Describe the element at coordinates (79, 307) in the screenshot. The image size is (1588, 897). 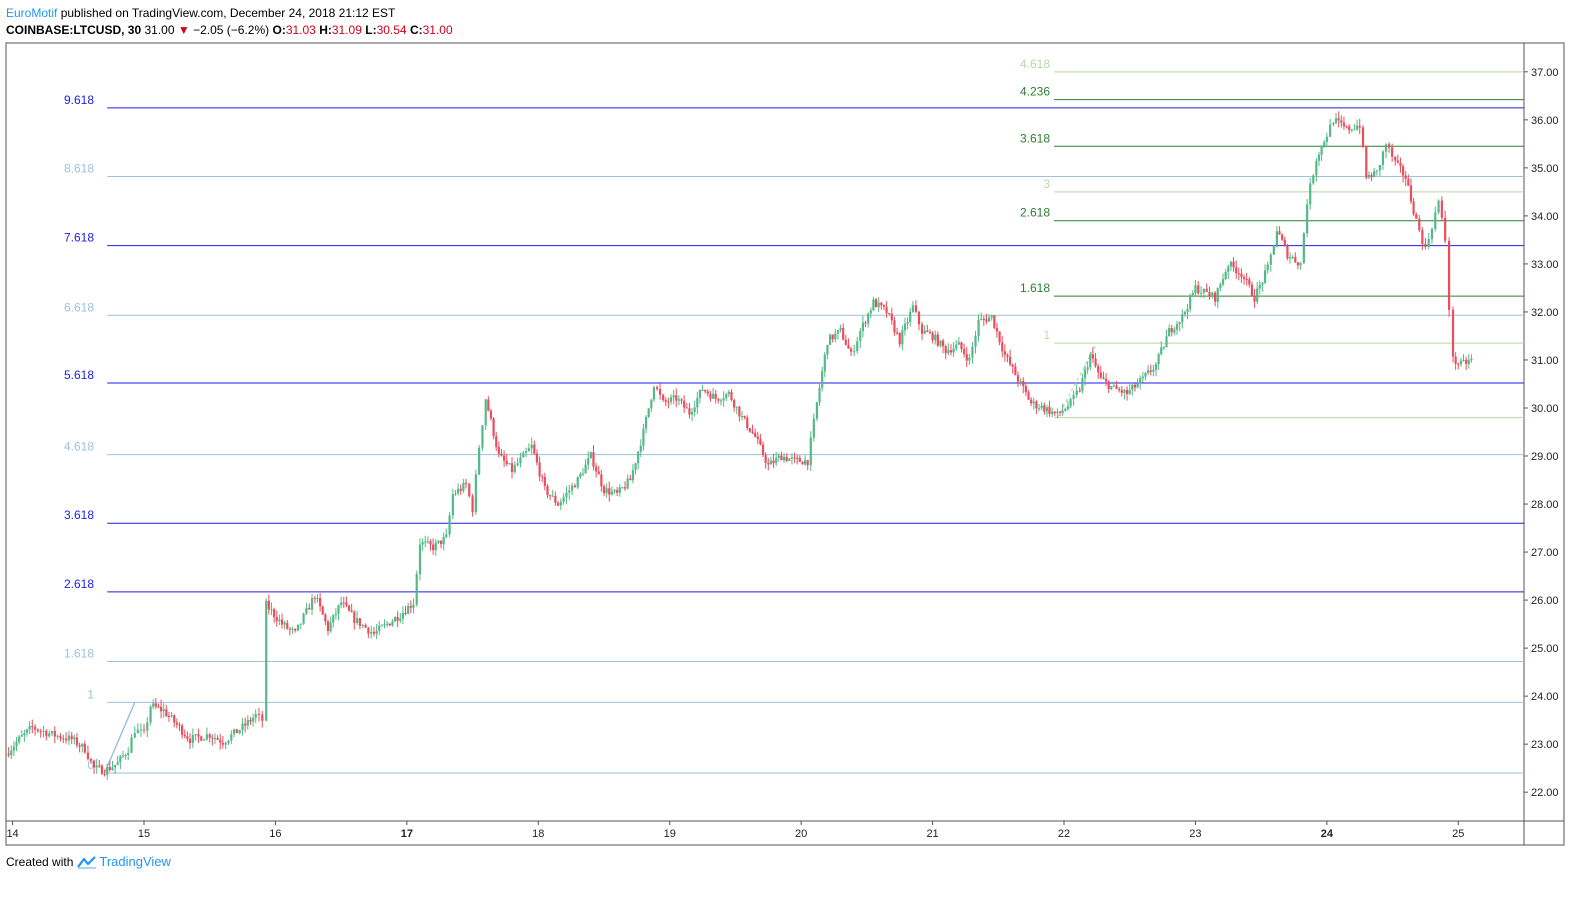
I see `fib-level-label: 6.618` at that location.